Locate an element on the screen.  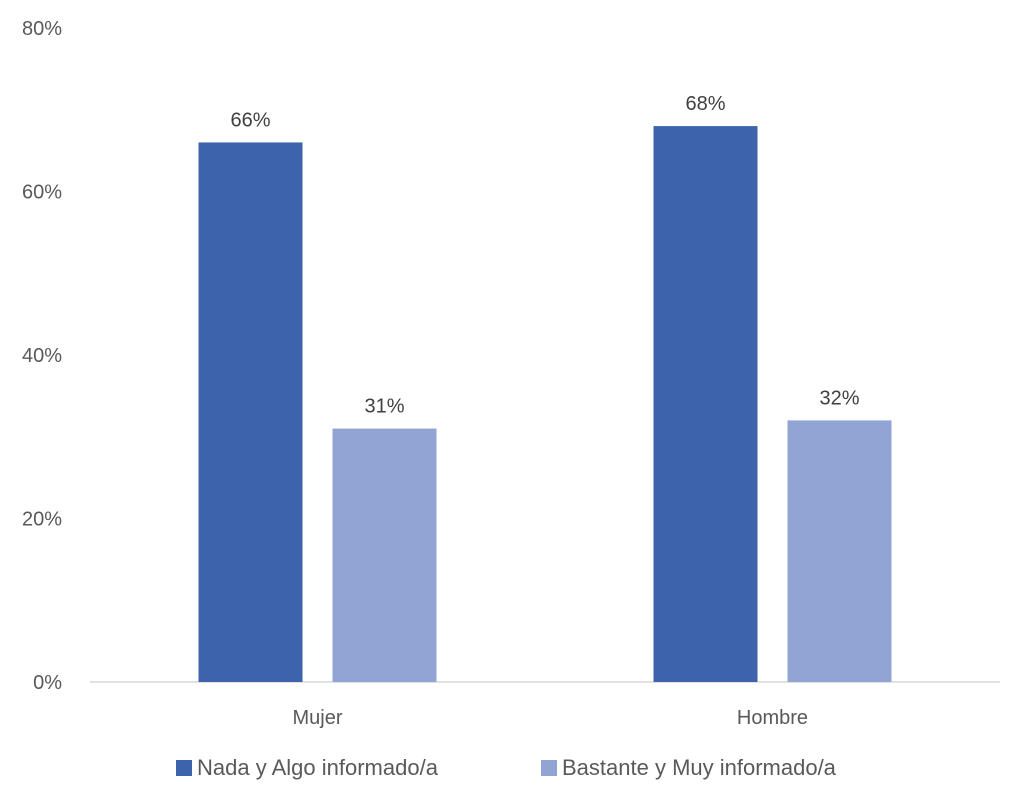
data-label: 66% is located at coordinates (250, 120).